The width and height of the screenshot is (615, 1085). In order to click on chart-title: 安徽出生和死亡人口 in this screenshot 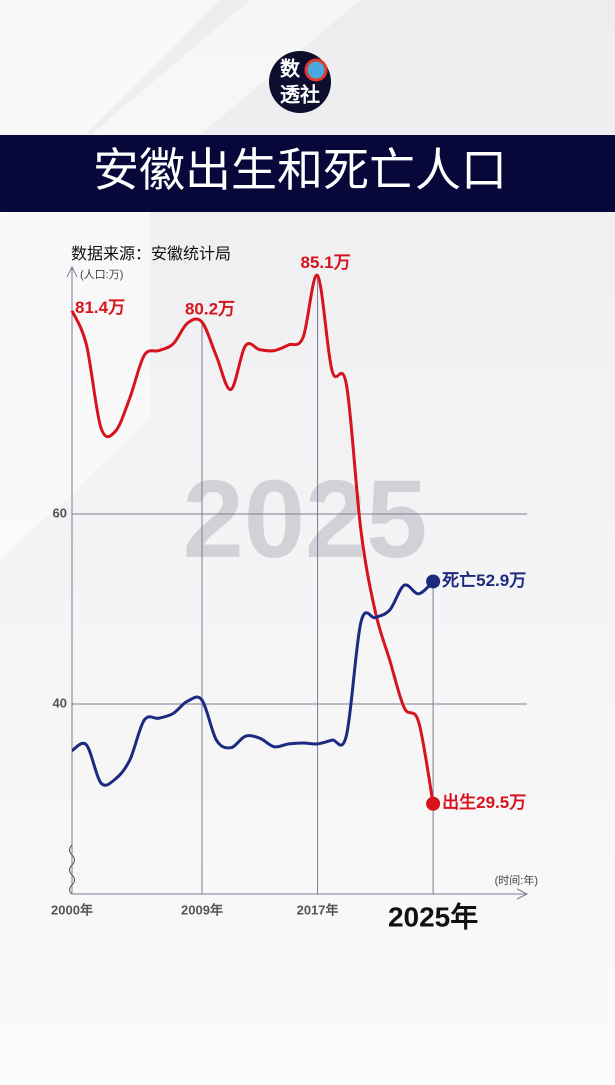, I will do `click(300, 170)`.